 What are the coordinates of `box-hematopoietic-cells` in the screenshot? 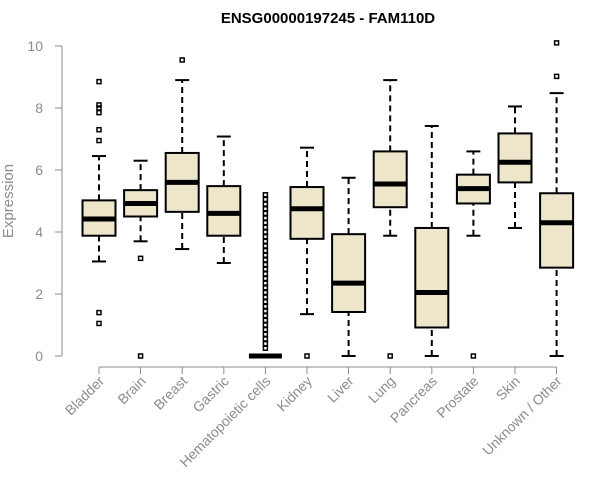 It's located at (265, 275).